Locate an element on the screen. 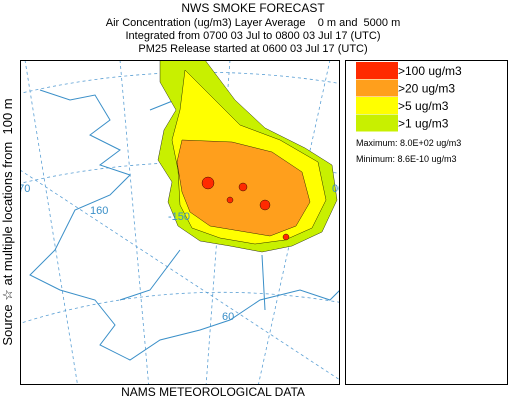  legend-label: >5 ug/m3 is located at coordinates (423, 106).